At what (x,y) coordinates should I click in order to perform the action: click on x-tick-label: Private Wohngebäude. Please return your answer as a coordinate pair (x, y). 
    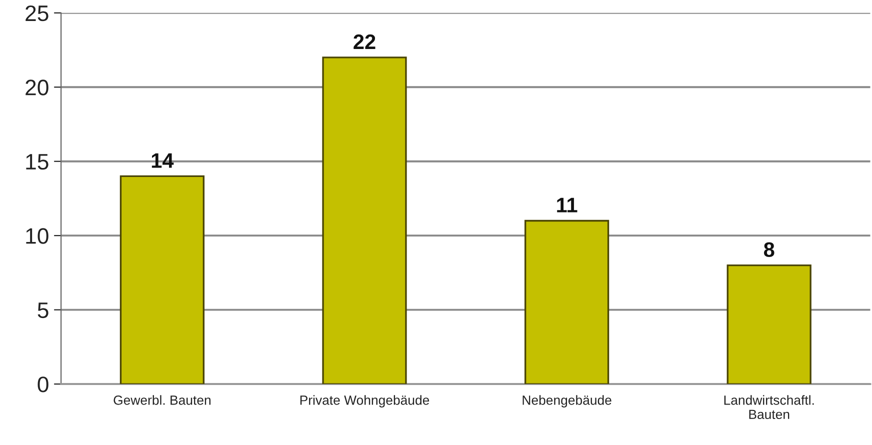
    Looking at the image, I should click on (365, 401).